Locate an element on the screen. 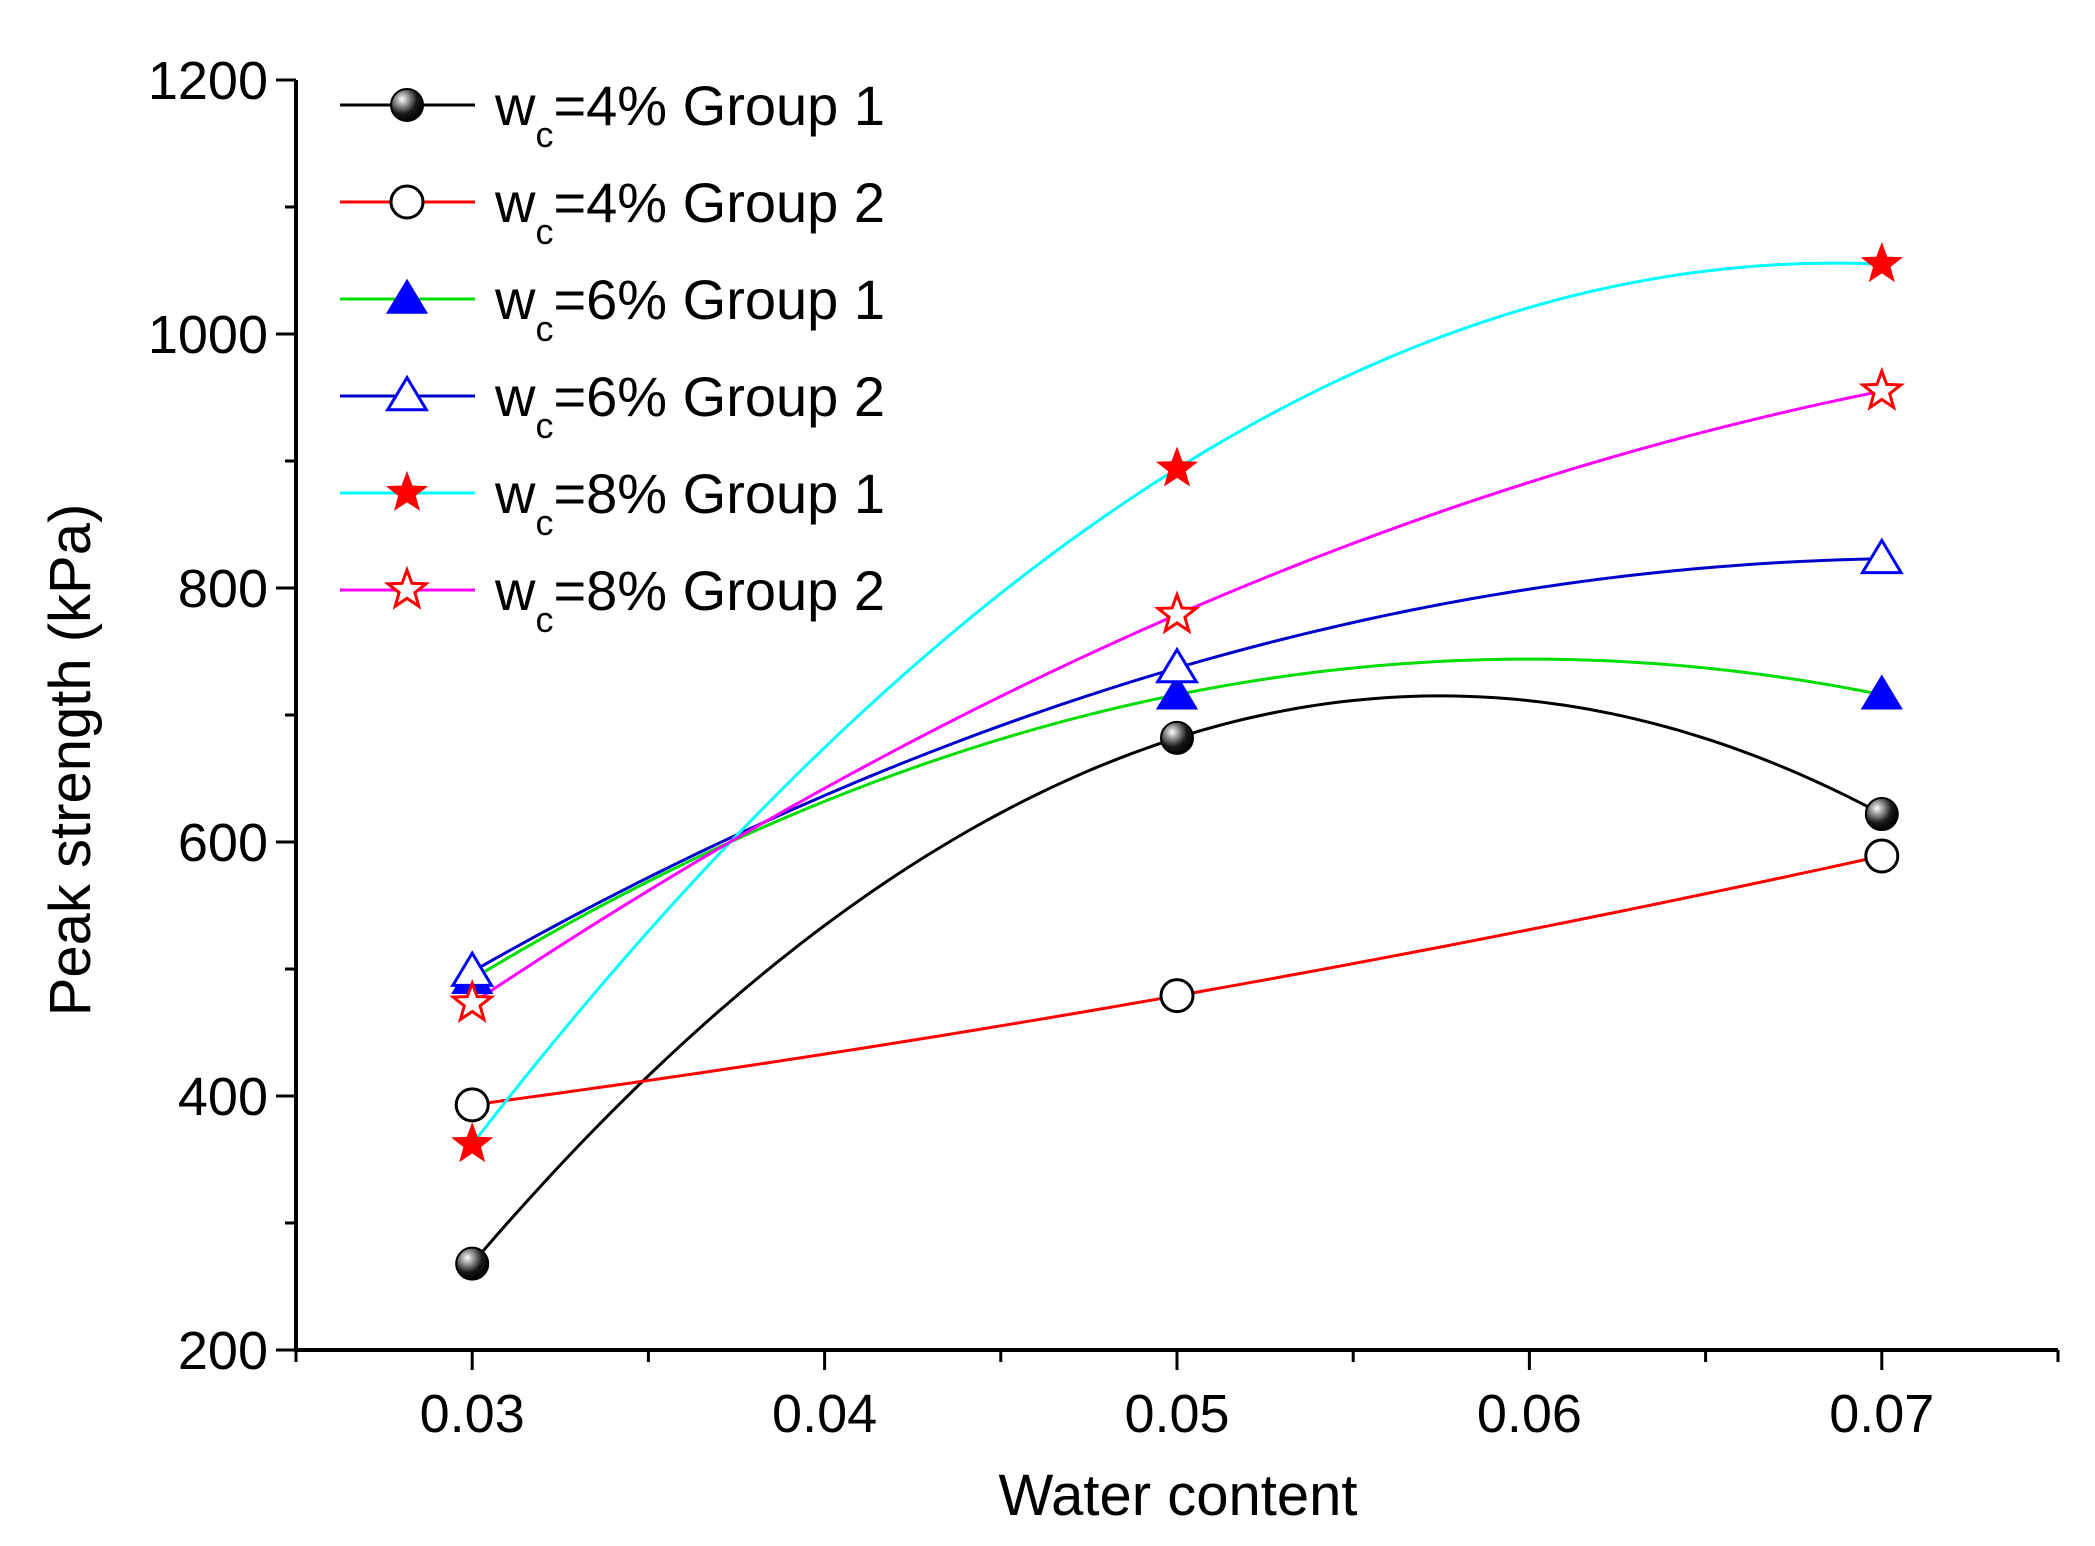  legend-label: wc=4% Group 1 is located at coordinates (689, 114).